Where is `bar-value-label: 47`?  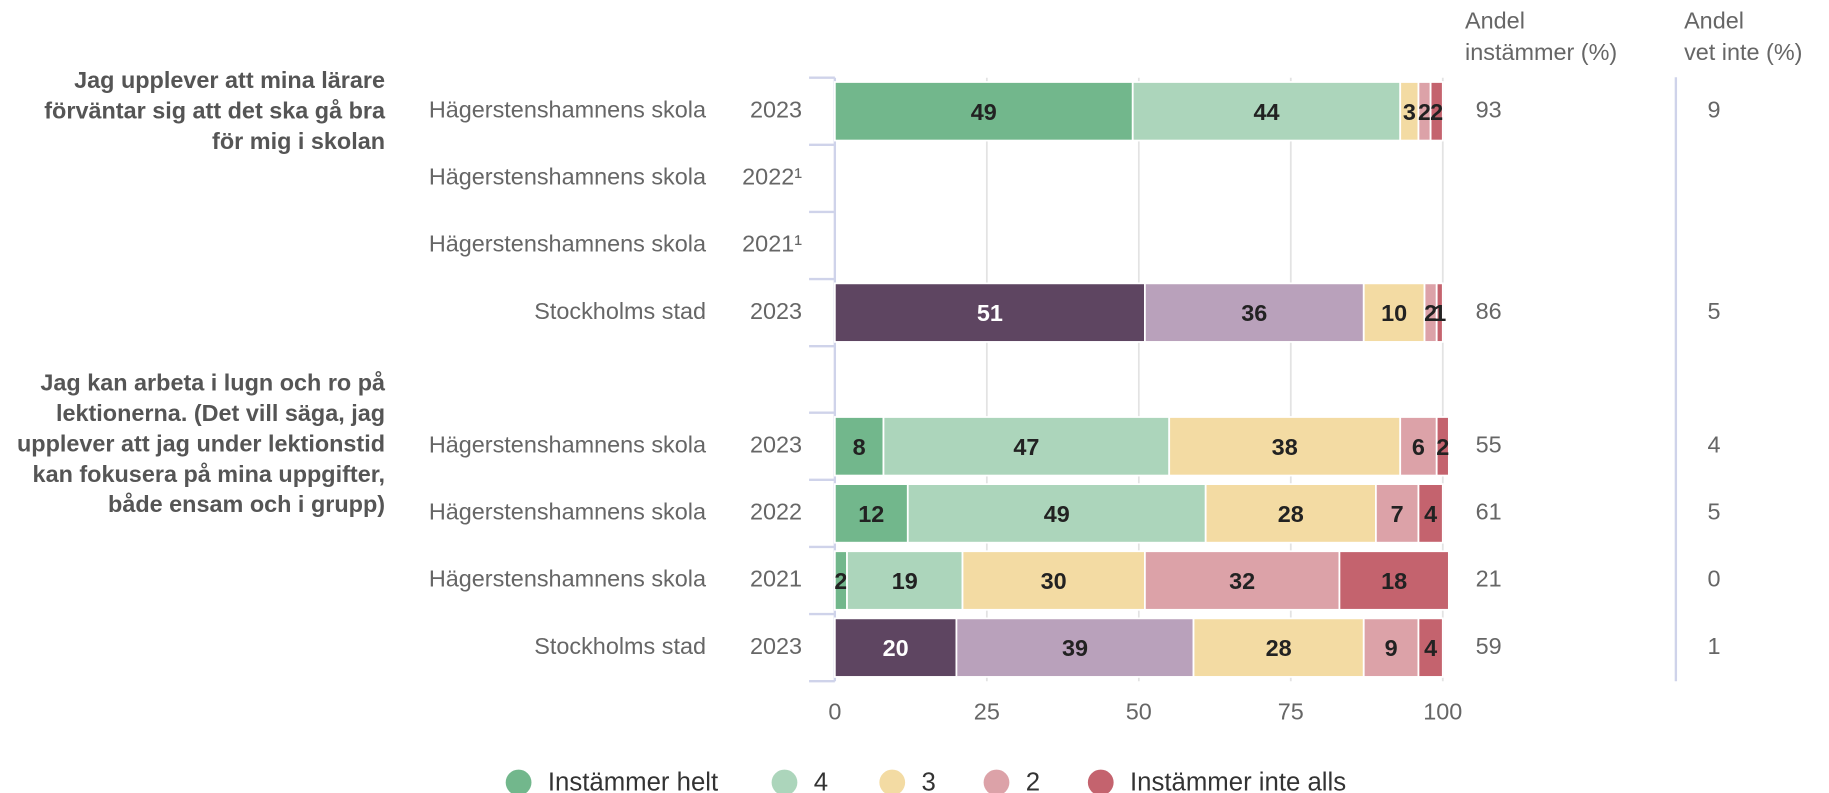 bar-value-label: 47 is located at coordinates (1026, 447).